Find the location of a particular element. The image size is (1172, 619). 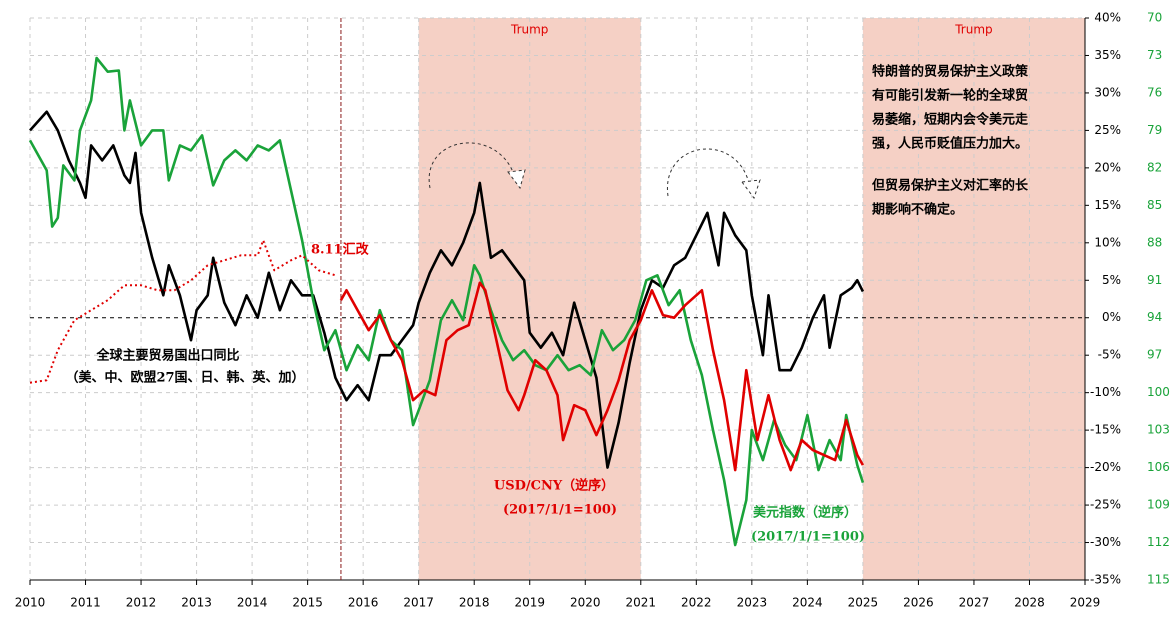

x-tick-label: 2011 is located at coordinates (85, 603).